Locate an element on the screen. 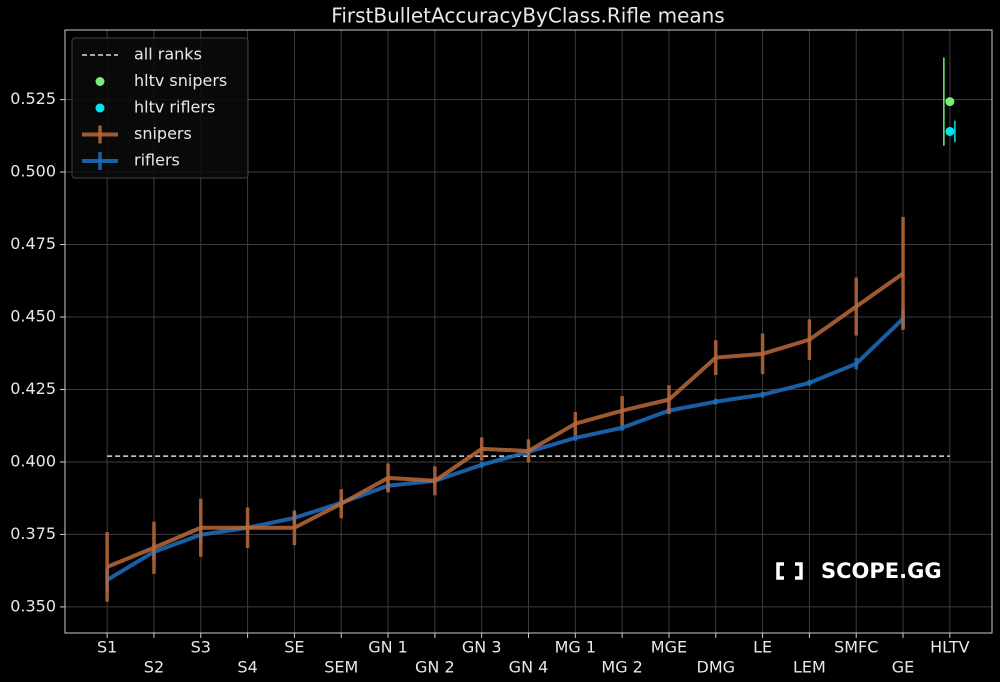 The image size is (1000, 682). legend-box is located at coordinates (160, 108).